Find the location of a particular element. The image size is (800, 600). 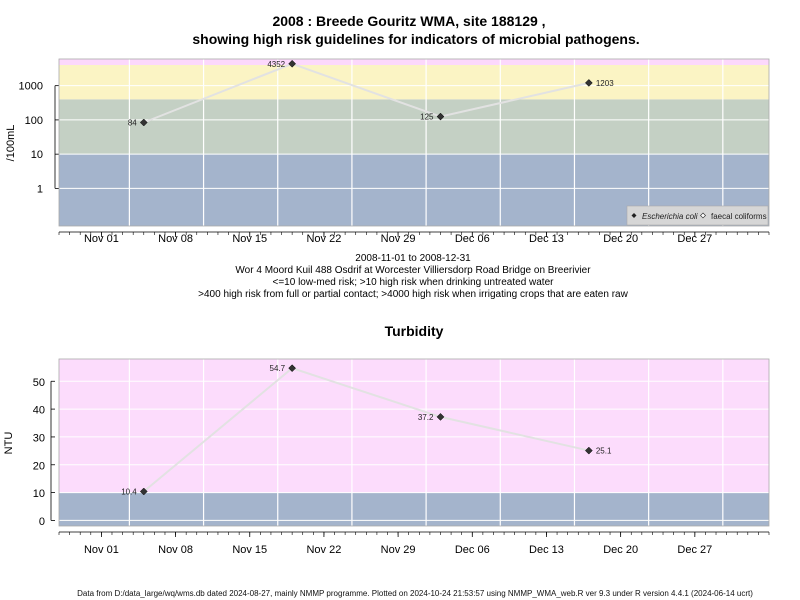

y-tick-label: 0 is located at coordinates (42, 522).